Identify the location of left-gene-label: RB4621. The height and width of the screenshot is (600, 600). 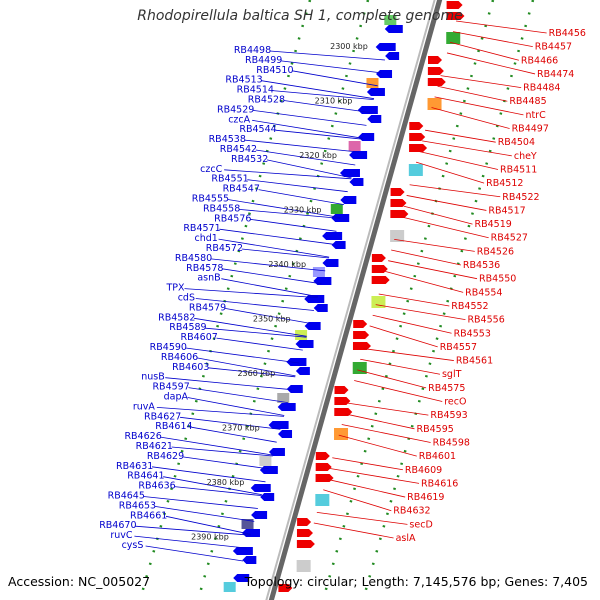
(154, 446).